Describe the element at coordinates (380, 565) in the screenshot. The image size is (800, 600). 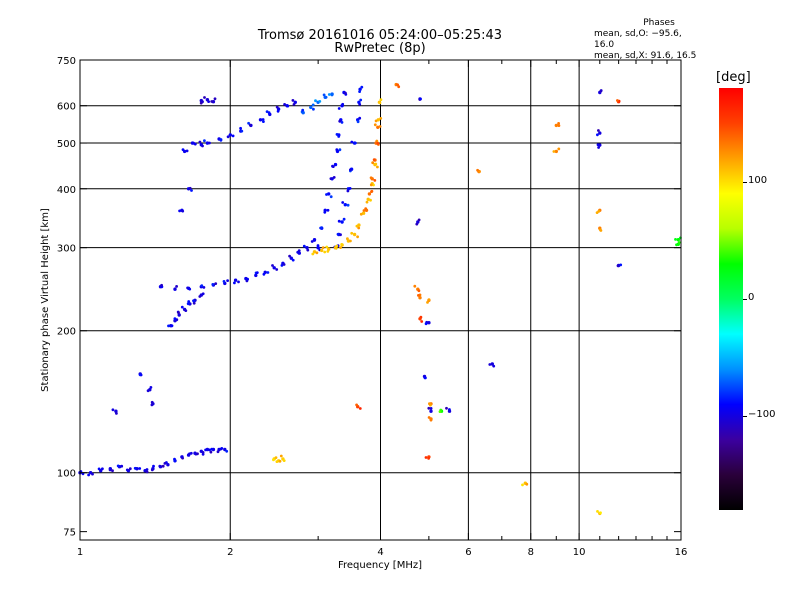
I see `x-axis-label: Frequency [MHz]` at that location.